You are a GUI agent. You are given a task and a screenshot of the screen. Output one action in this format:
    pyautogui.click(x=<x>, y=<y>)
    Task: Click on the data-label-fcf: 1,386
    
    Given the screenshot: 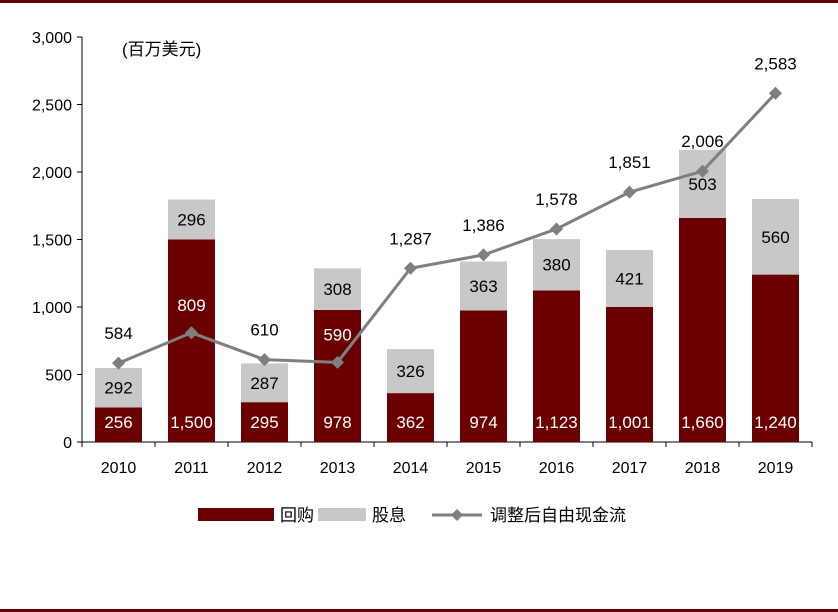 What is the action you would take?
    pyautogui.click(x=483, y=225)
    